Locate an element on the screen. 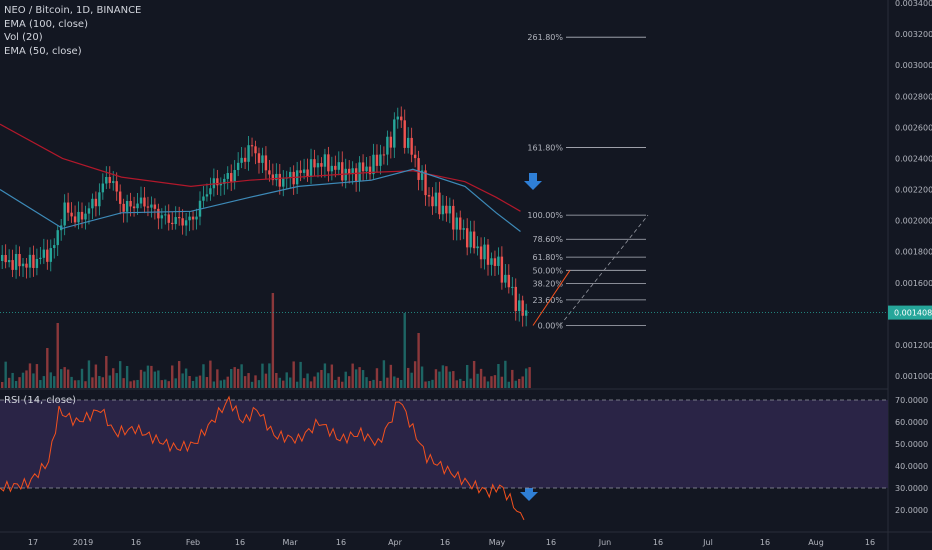 The image size is (932, 550). price-tick-label: 0.002000 is located at coordinates (913, 221).